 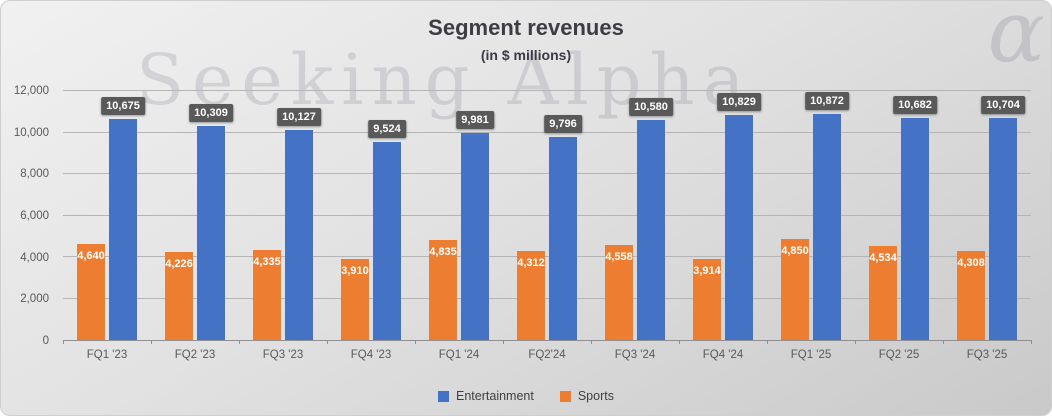 I want to click on value-label: 10,704, so click(x=1003, y=104).